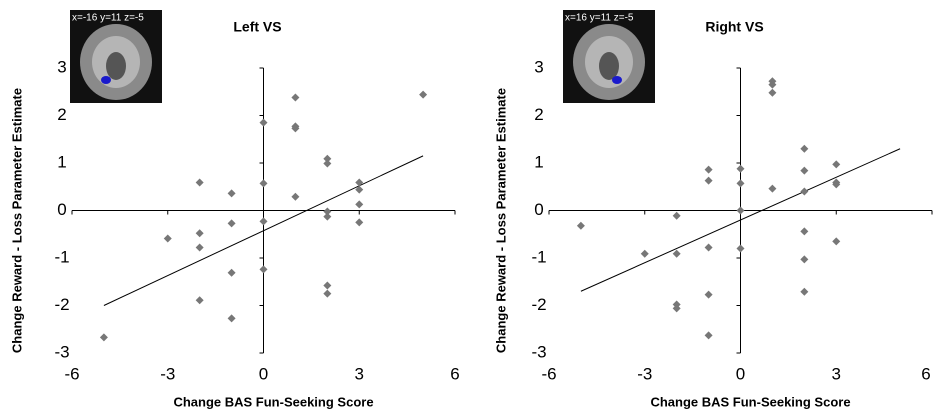  I want to click on chart-title: Right VS, so click(734, 27).